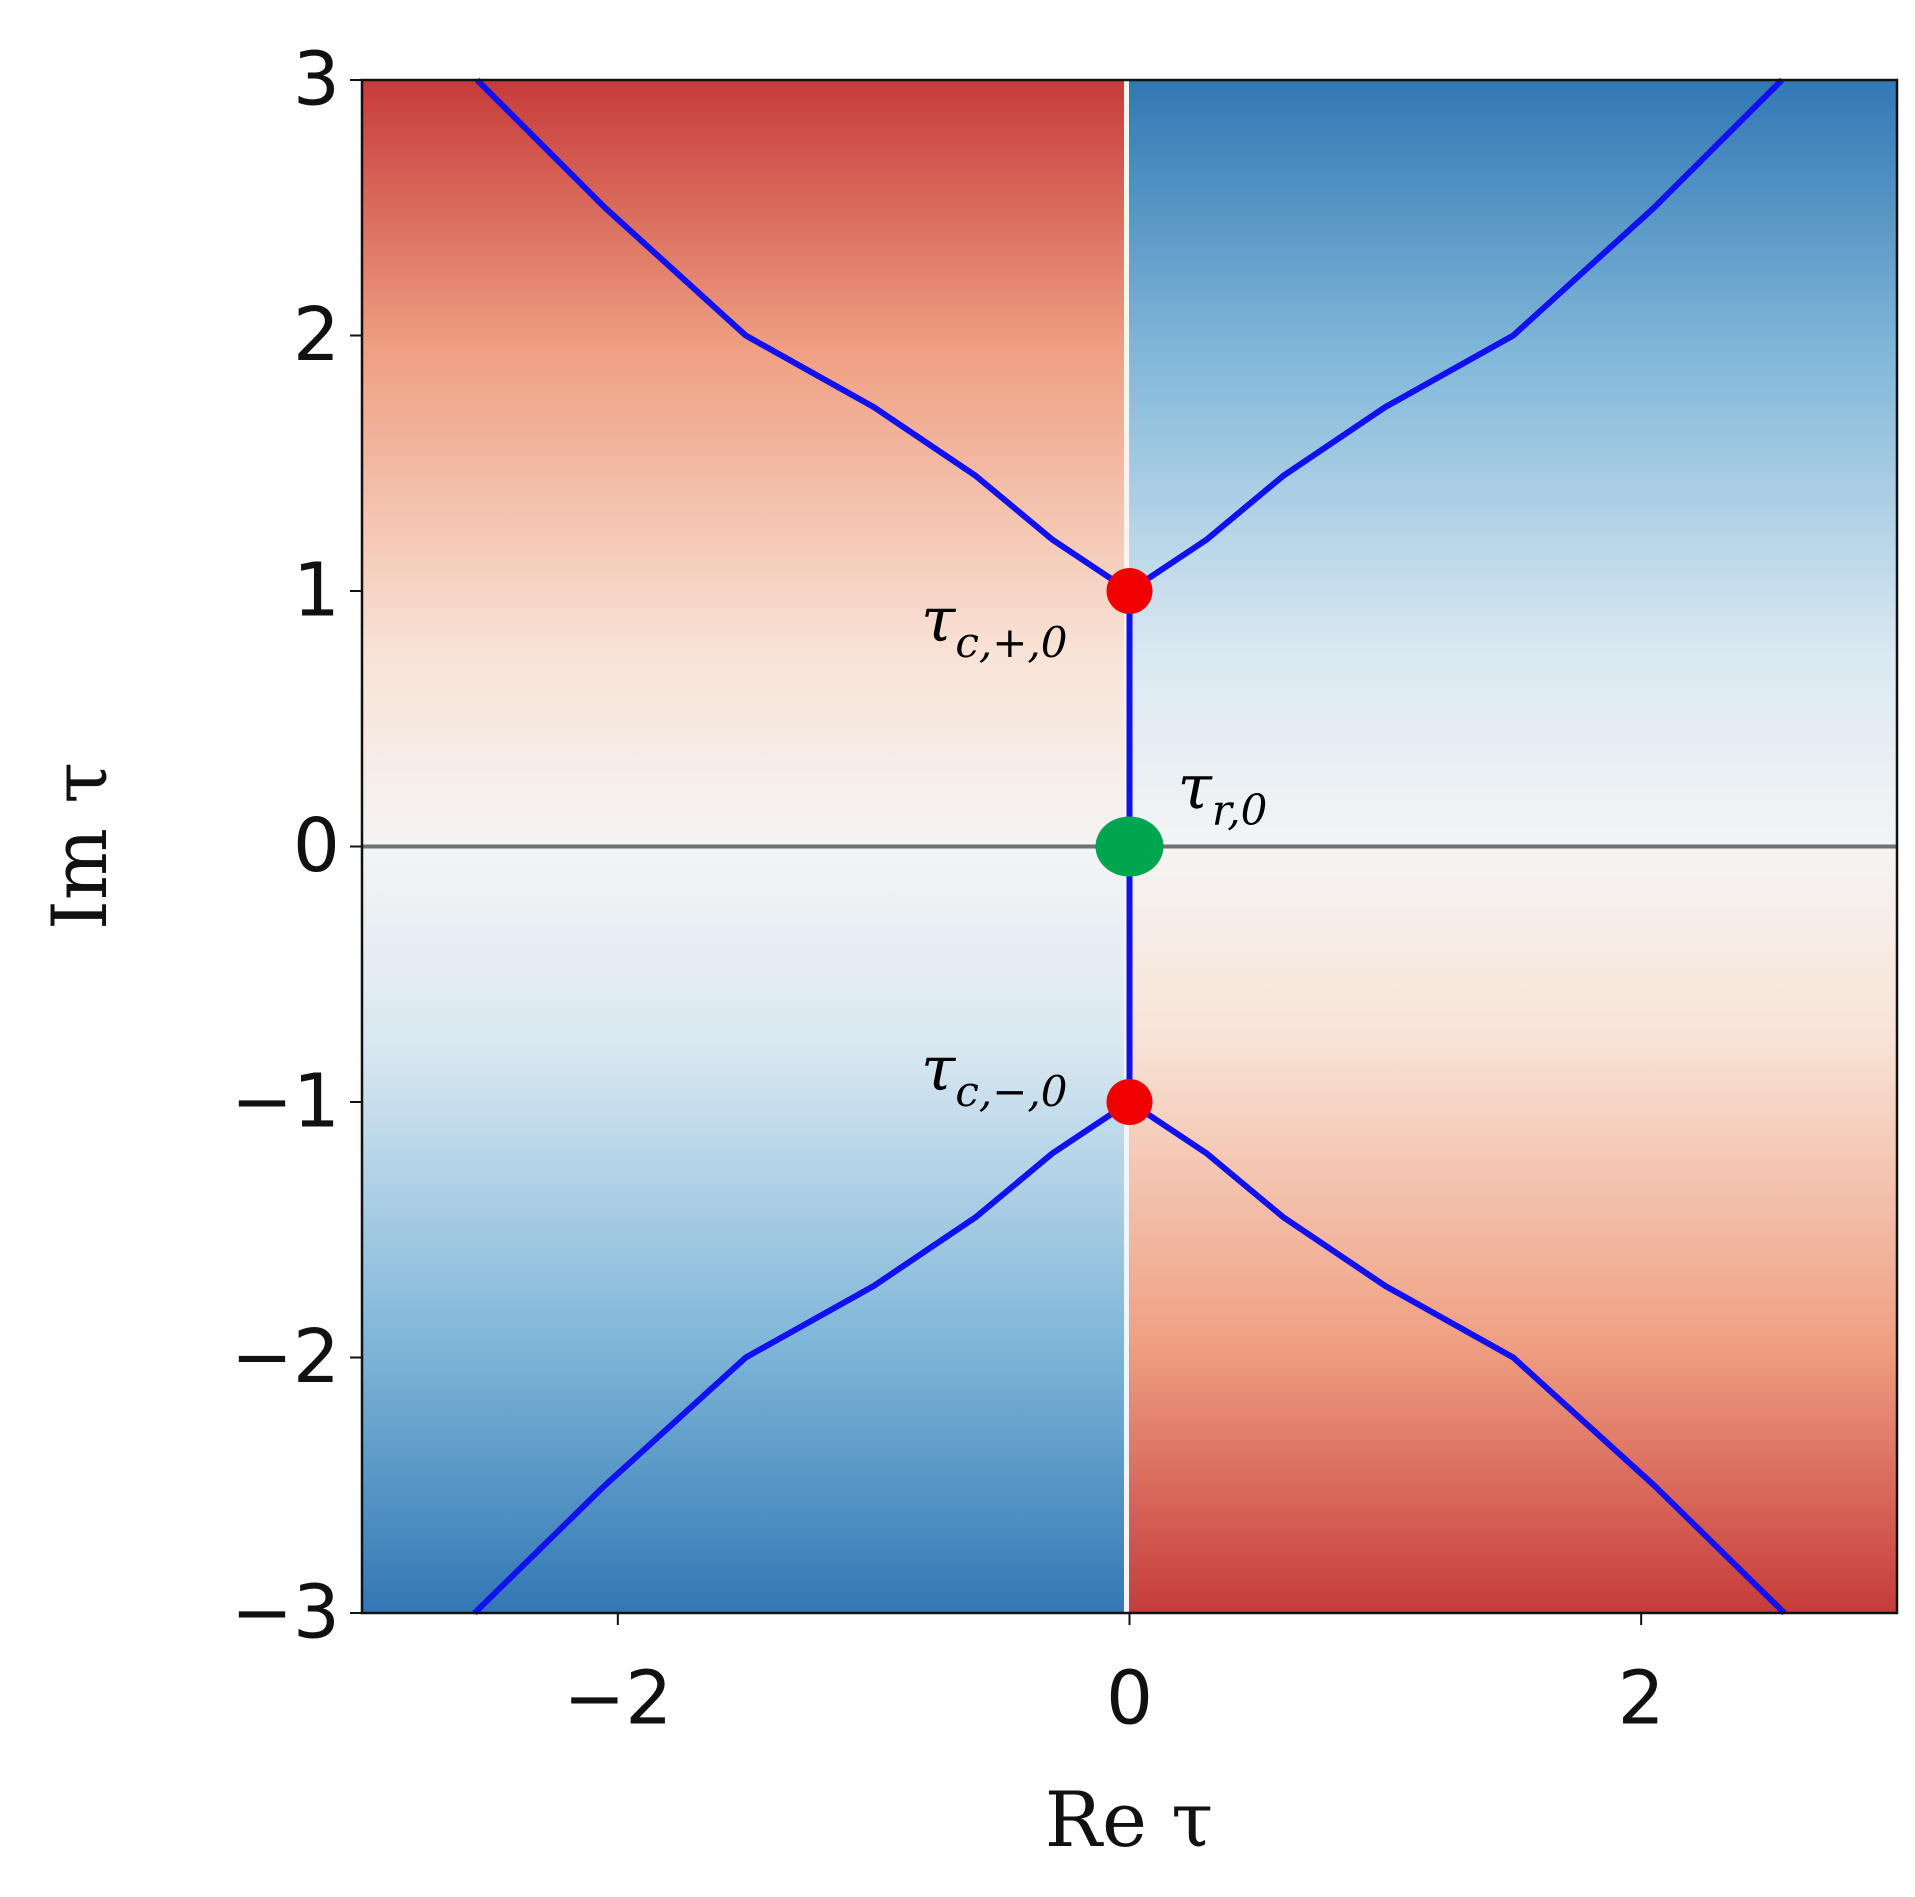 The width and height of the screenshot is (1915, 1897). Describe the element at coordinates (1240, 810) in the screenshot. I see `point-subscript: r,0` at that location.